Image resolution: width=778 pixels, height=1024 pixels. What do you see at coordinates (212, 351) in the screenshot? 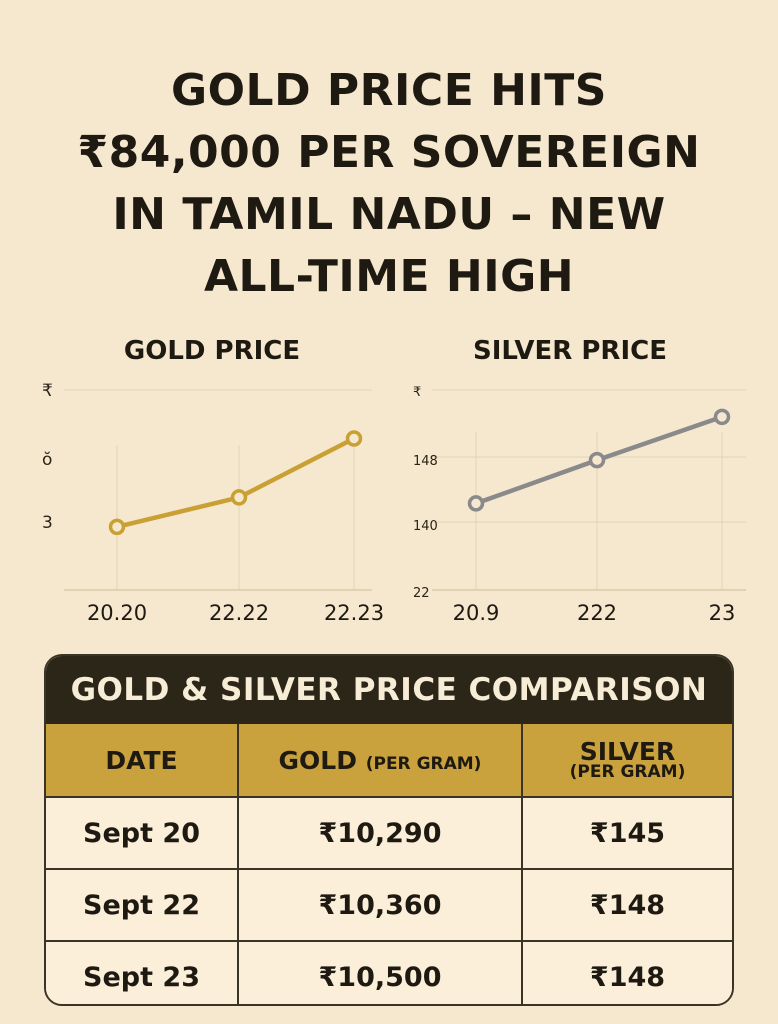
I see `gold-chart-title: GOLD PRICE` at bounding box center [212, 351].